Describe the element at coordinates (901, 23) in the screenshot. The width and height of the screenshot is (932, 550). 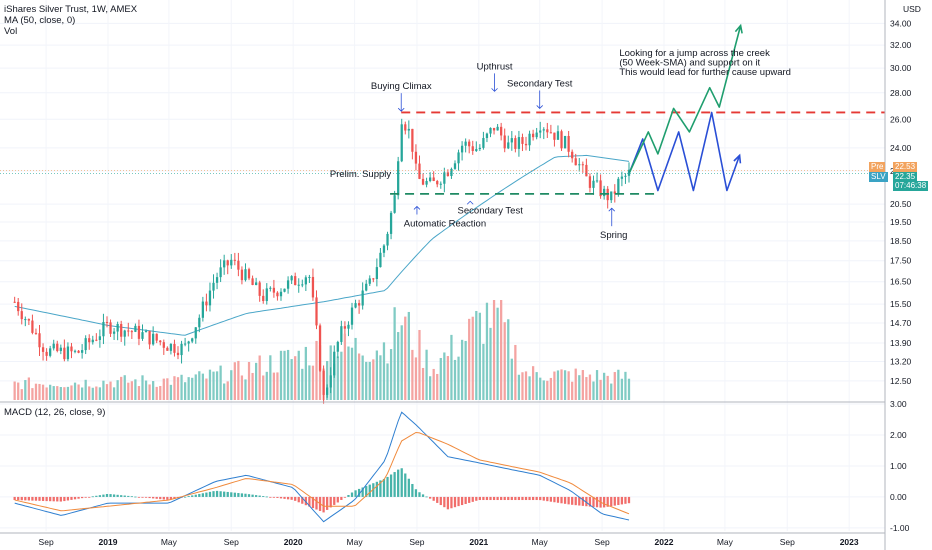
I see `price-tick-label: 34.00` at that location.